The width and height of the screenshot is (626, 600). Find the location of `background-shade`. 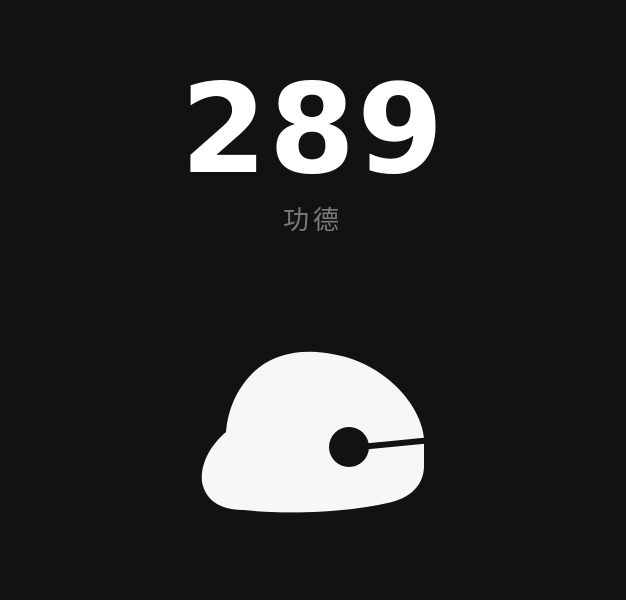

background-shade is located at coordinates (527, 349).